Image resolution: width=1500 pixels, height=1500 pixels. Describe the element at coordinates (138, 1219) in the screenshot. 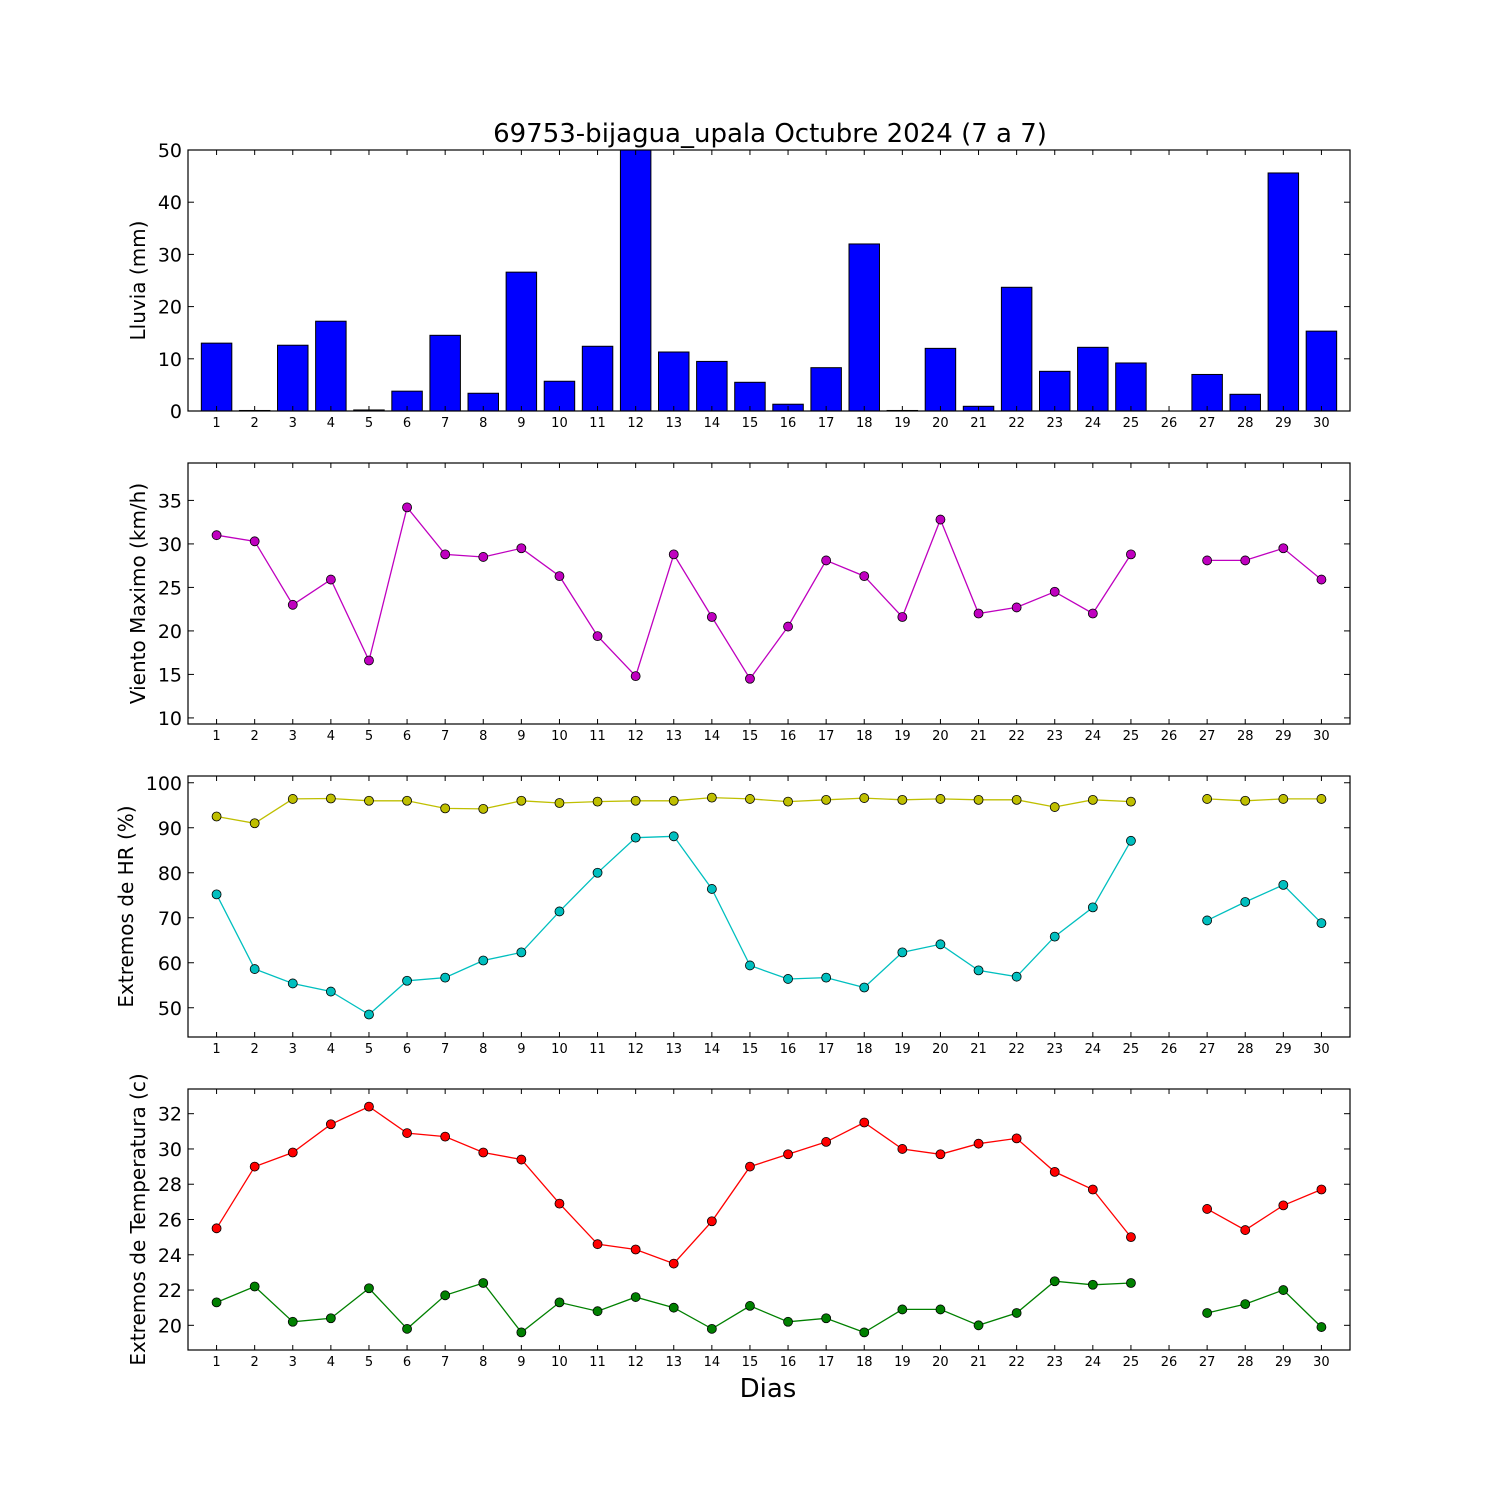

I see `y-axis-label: Extremos de Temperatura (c)` at that location.